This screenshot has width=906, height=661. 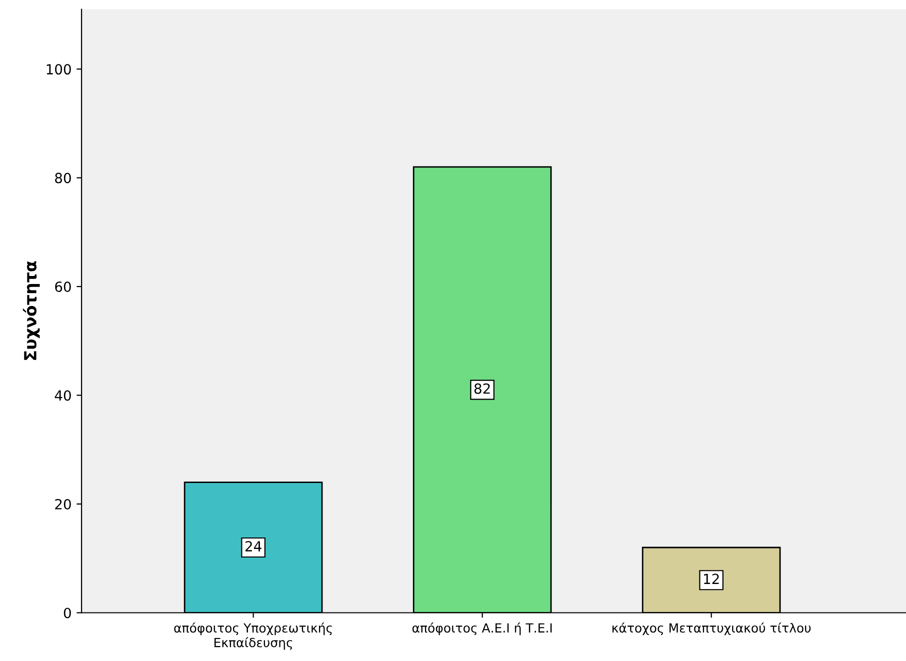 I want to click on x-tick-label: κάτοχος Μεταπτυχιακού τίτλου, so click(x=711, y=629).